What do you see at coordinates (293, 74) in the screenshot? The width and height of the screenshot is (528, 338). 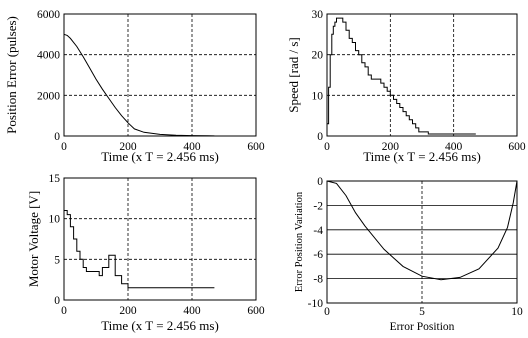 I see `y-axis-label: Speed [rad / s]` at bounding box center [293, 74].